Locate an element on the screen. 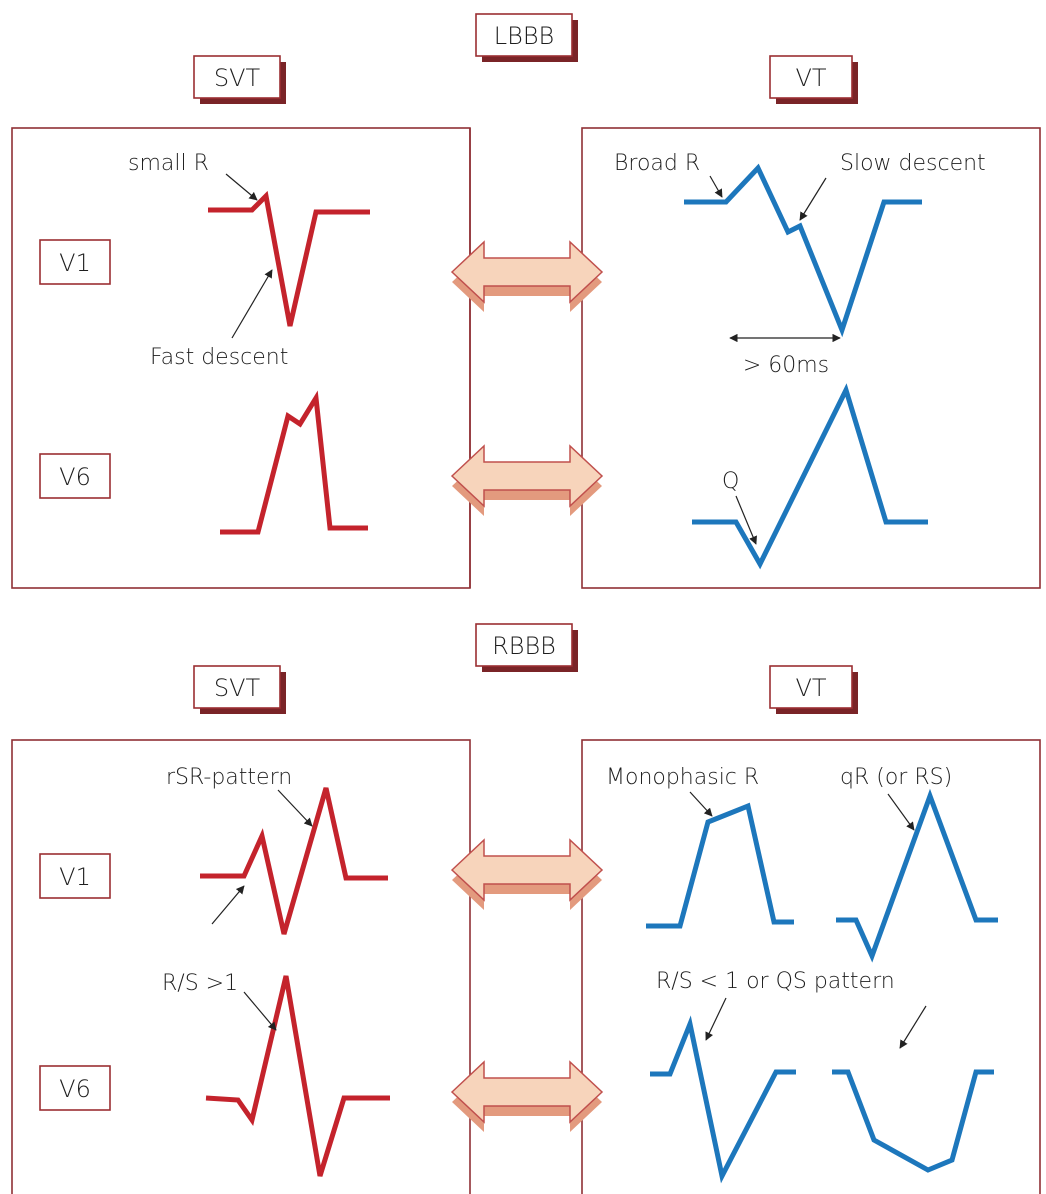 This screenshot has height=1194, width=1046. rbbb-svt-v1-trace is located at coordinates (294, 861).